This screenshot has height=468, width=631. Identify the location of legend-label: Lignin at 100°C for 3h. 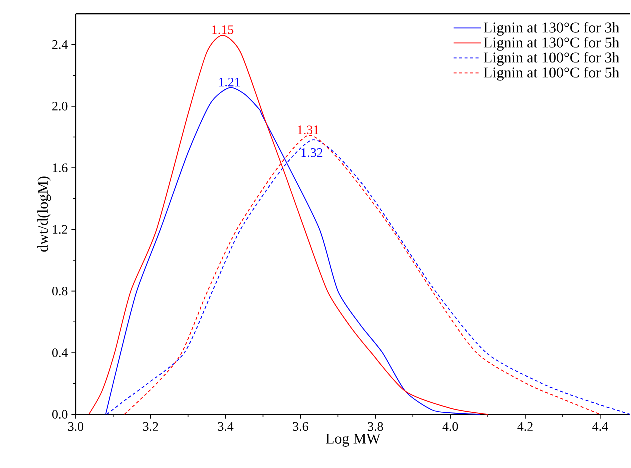
(552, 59).